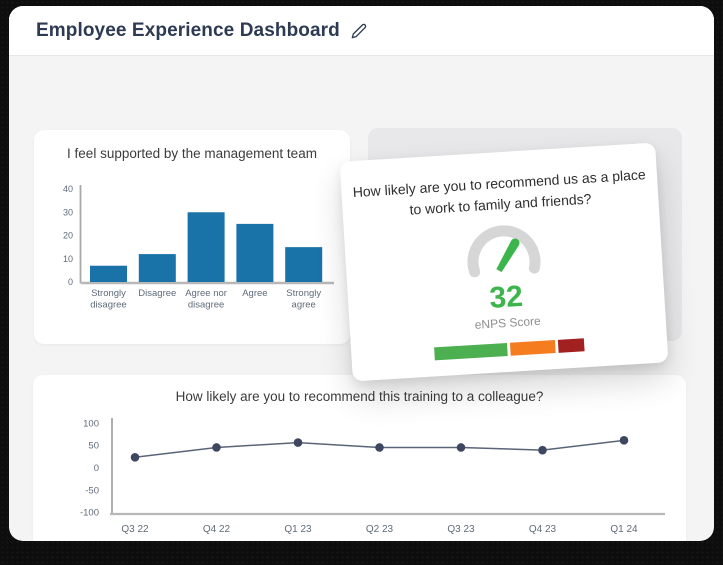 This screenshot has height=565, width=723. I want to click on svg-text: 20, so click(68, 236).